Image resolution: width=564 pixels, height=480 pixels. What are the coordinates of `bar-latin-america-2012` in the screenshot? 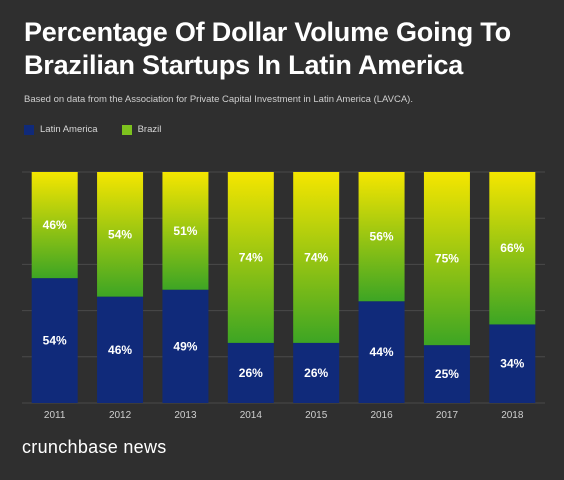 It's located at (120, 349).